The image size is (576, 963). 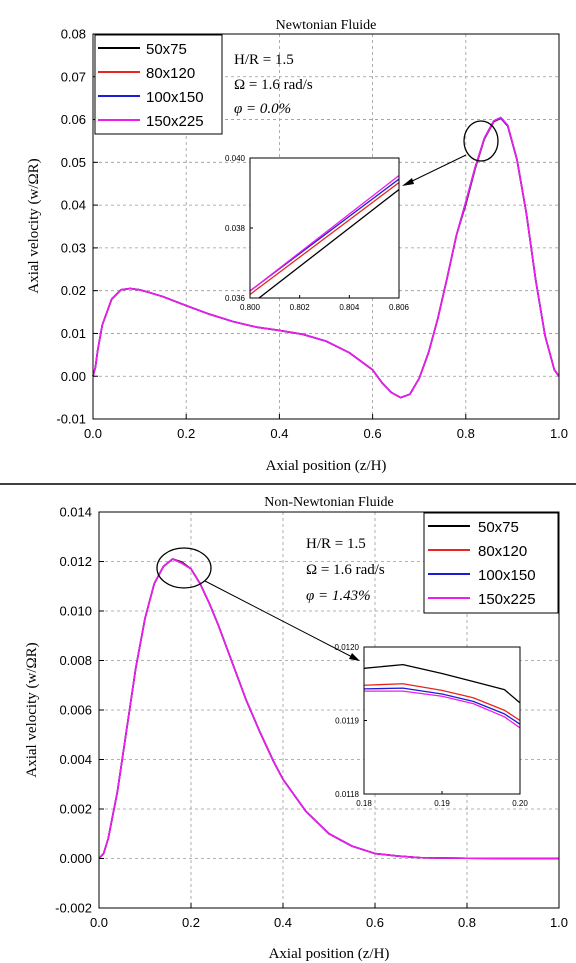 I want to click on chart-2-y-tick-label: 0.010, so click(x=75, y=611).